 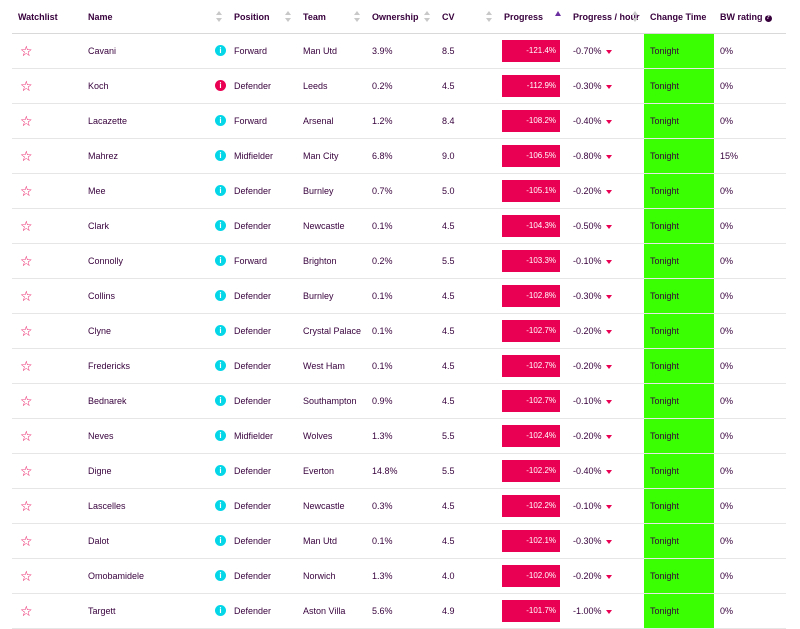 I want to click on player-name: Cavani, so click(x=102, y=51).